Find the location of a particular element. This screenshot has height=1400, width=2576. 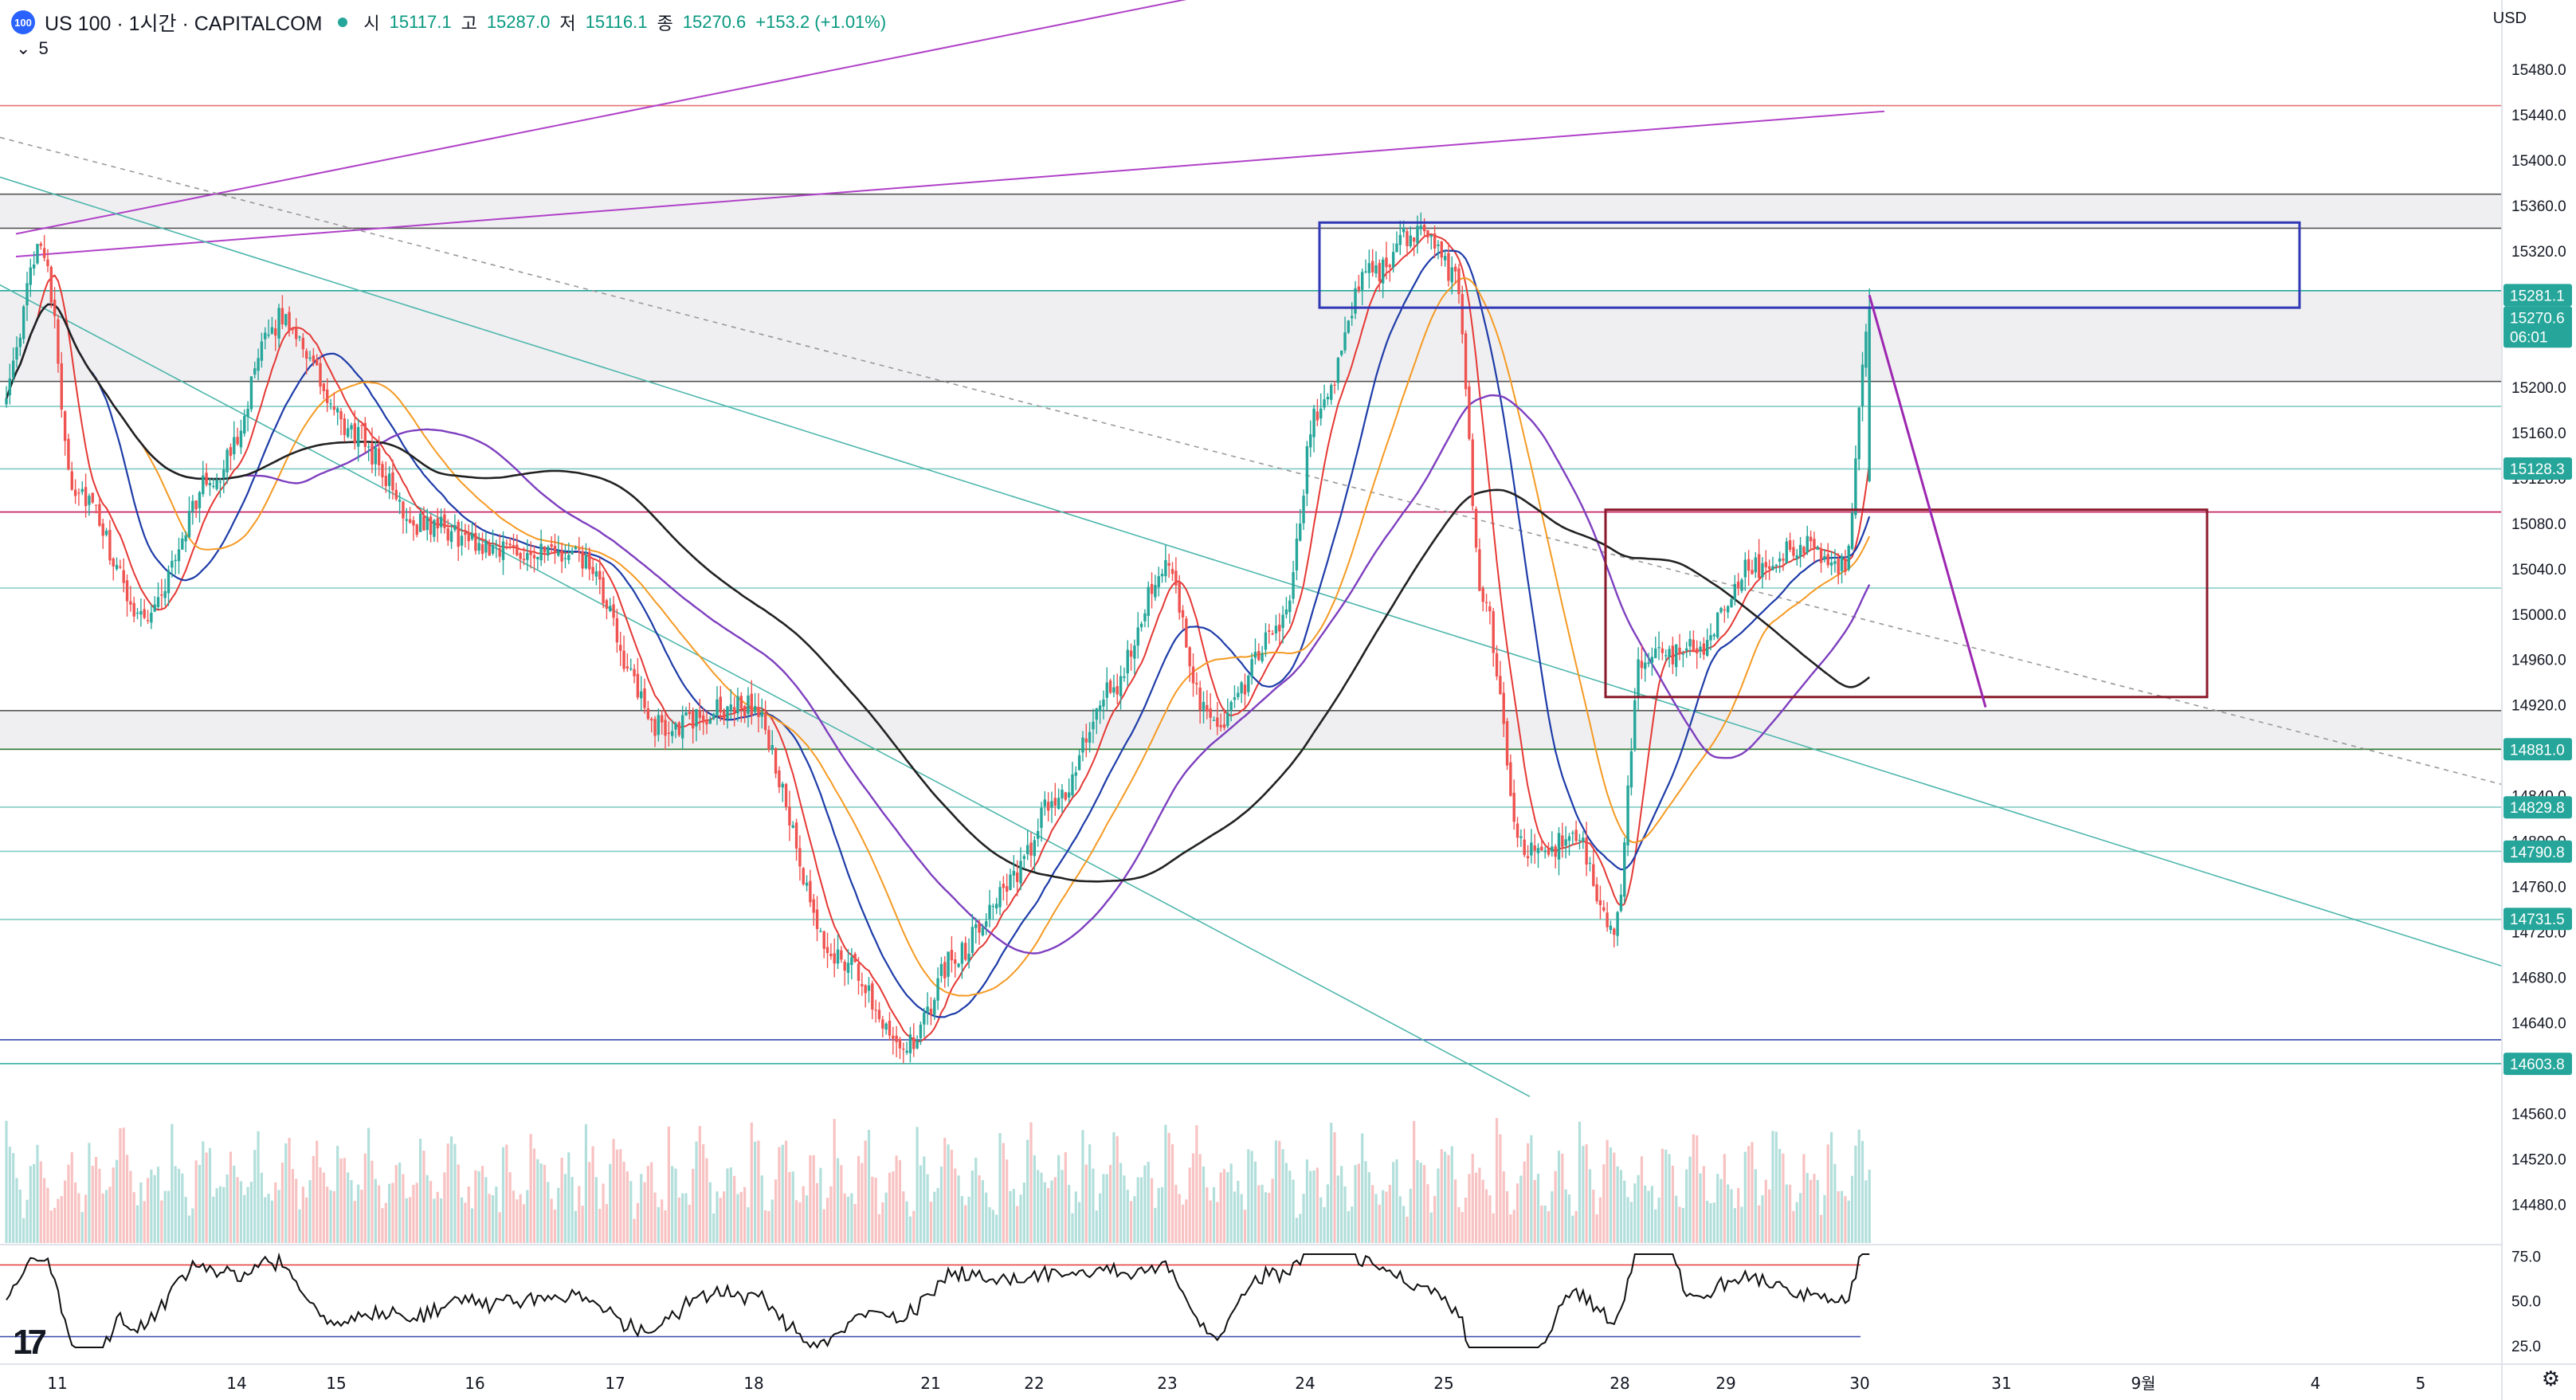

indicator-chip: ⌄ 5 is located at coordinates (32, 48).